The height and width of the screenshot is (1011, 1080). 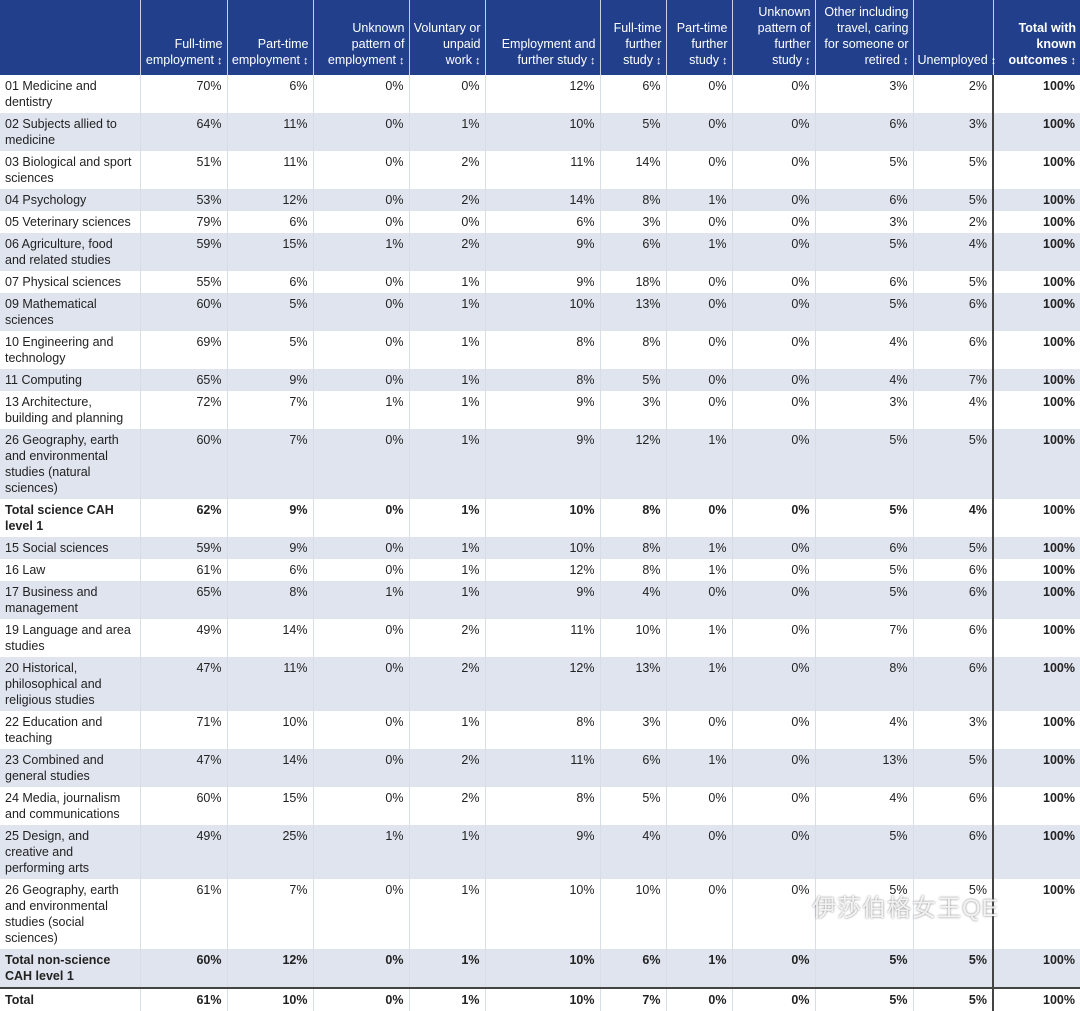 What do you see at coordinates (702, 44) in the screenshot?
I see `column-header-label: Part-time further study` at bounding box center [702, 44].